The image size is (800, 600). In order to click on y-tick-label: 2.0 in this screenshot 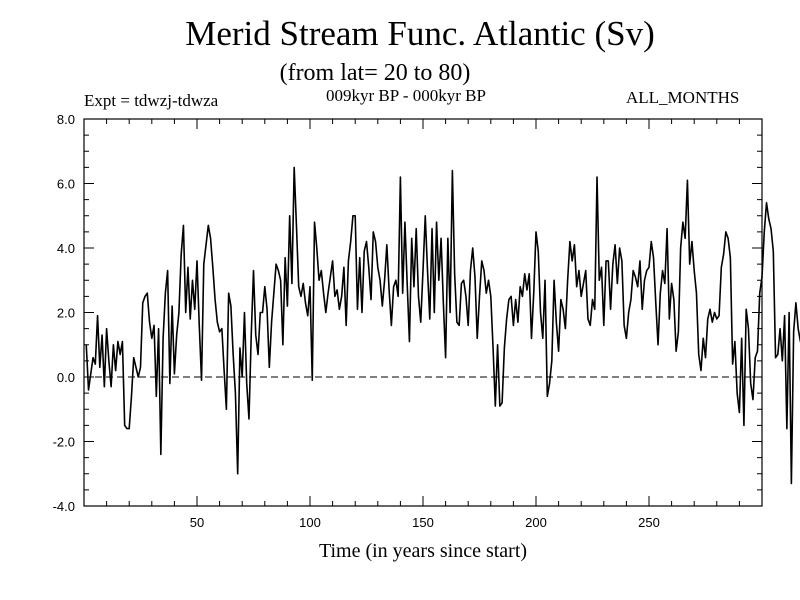, I will do `click(66, 313)`.